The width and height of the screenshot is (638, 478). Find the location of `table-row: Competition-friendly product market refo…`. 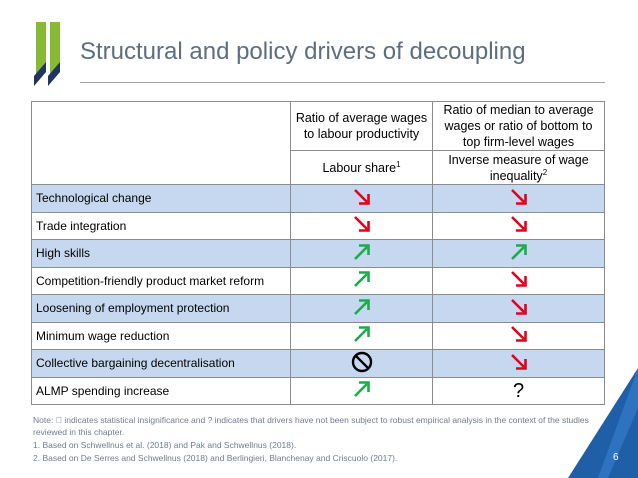

table-row: Competition-friendly product market refo… is located at coordinates (318, 280).